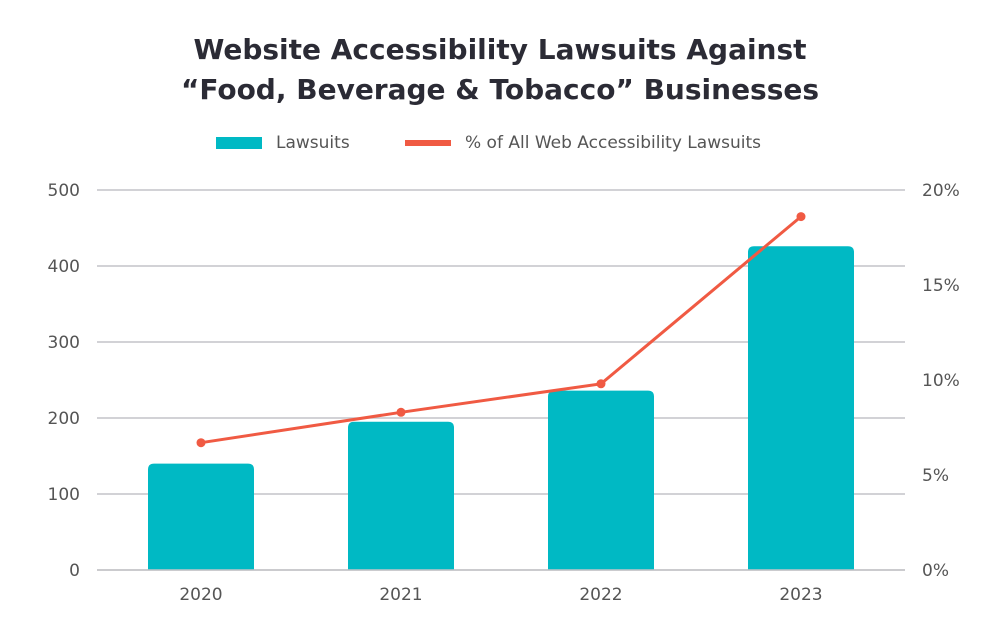 Image resolution: width=1000 pixels, height=628 pixels. Describe the element at coordinates (64, 343) in the screenshot. I see `left-tick-label: 300` at that location.